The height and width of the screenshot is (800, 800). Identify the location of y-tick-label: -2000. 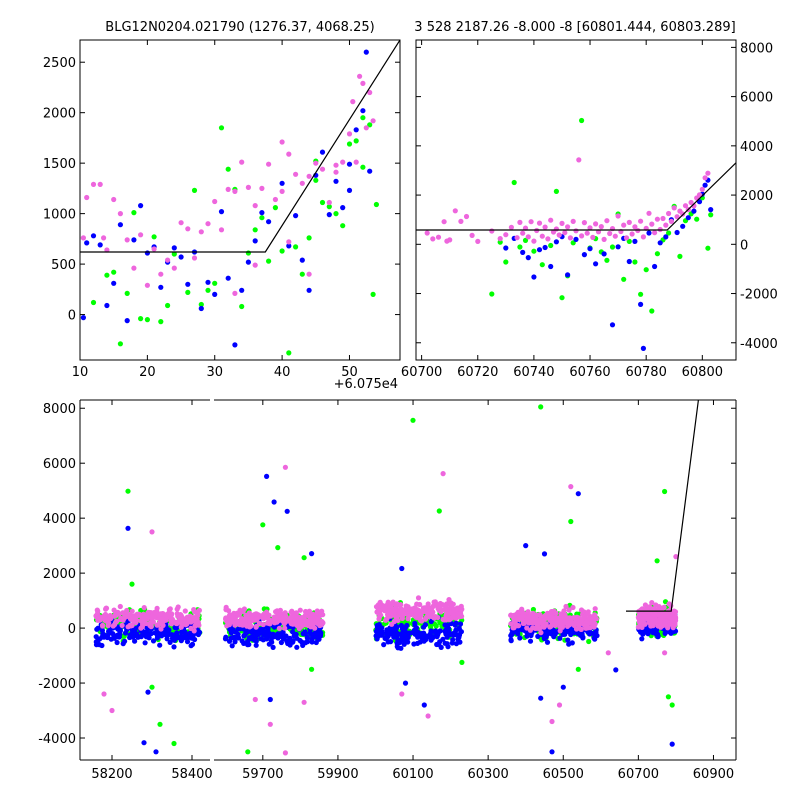
(759, 295).